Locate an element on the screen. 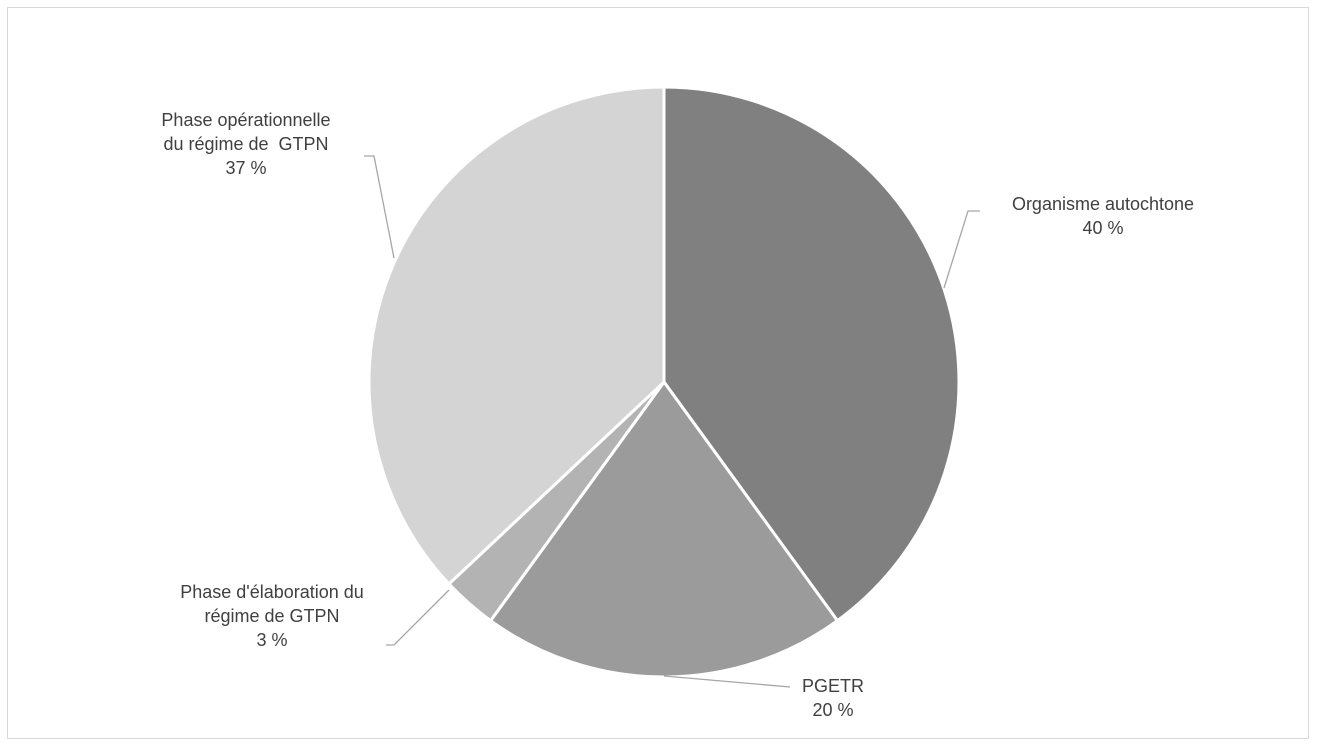 This screenshot has height=744, width=1317. data-label-category: Phase d'élaboration du is located at coordinates (272, 592).